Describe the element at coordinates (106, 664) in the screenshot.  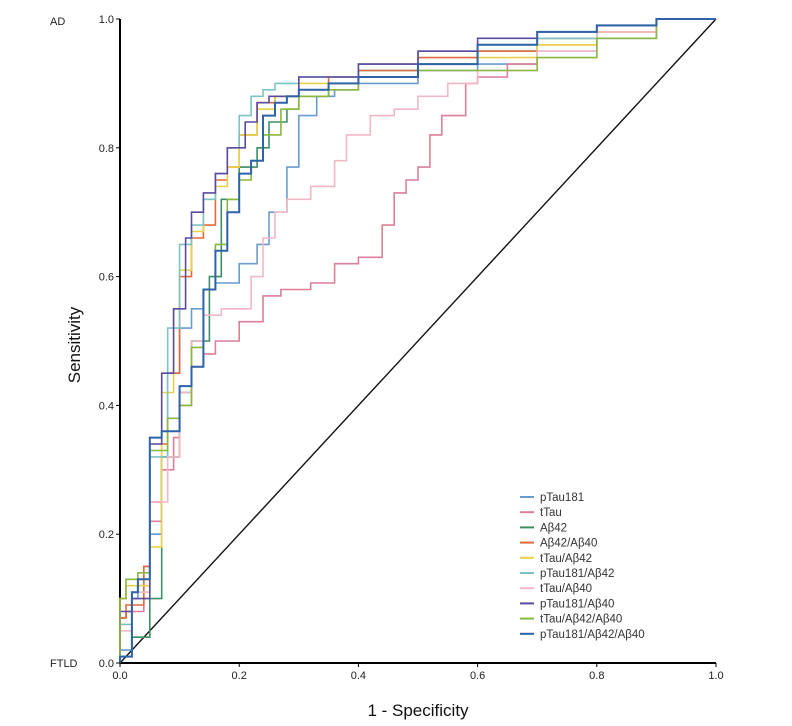
I see `y-tick-label: 0.0` at that location.